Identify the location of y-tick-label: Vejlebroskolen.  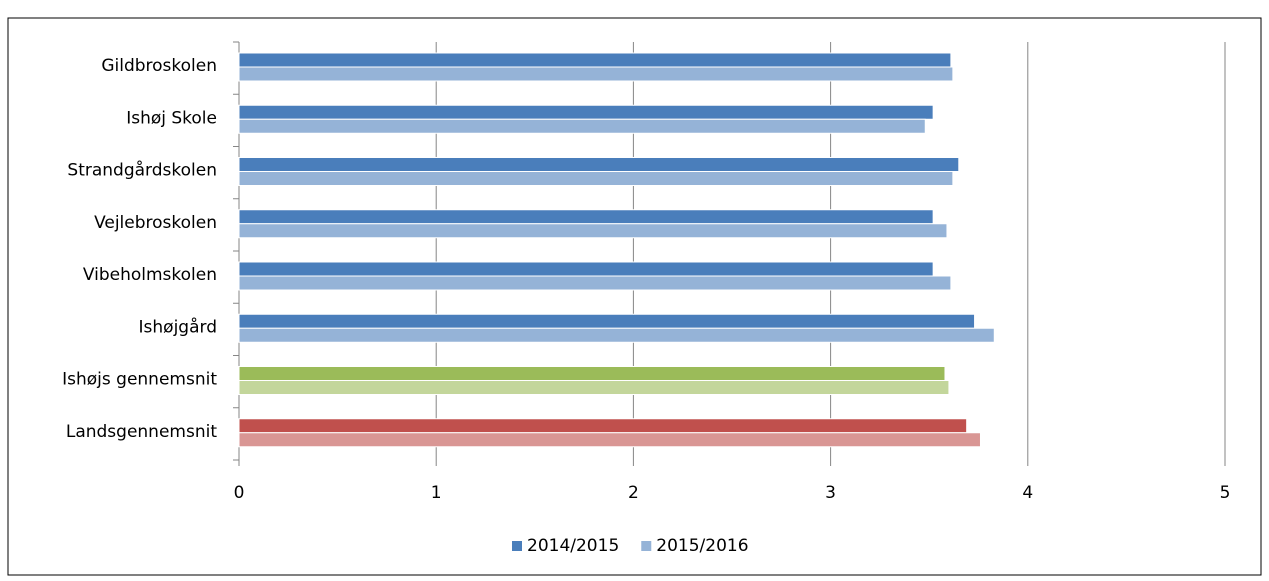
(155, 223).